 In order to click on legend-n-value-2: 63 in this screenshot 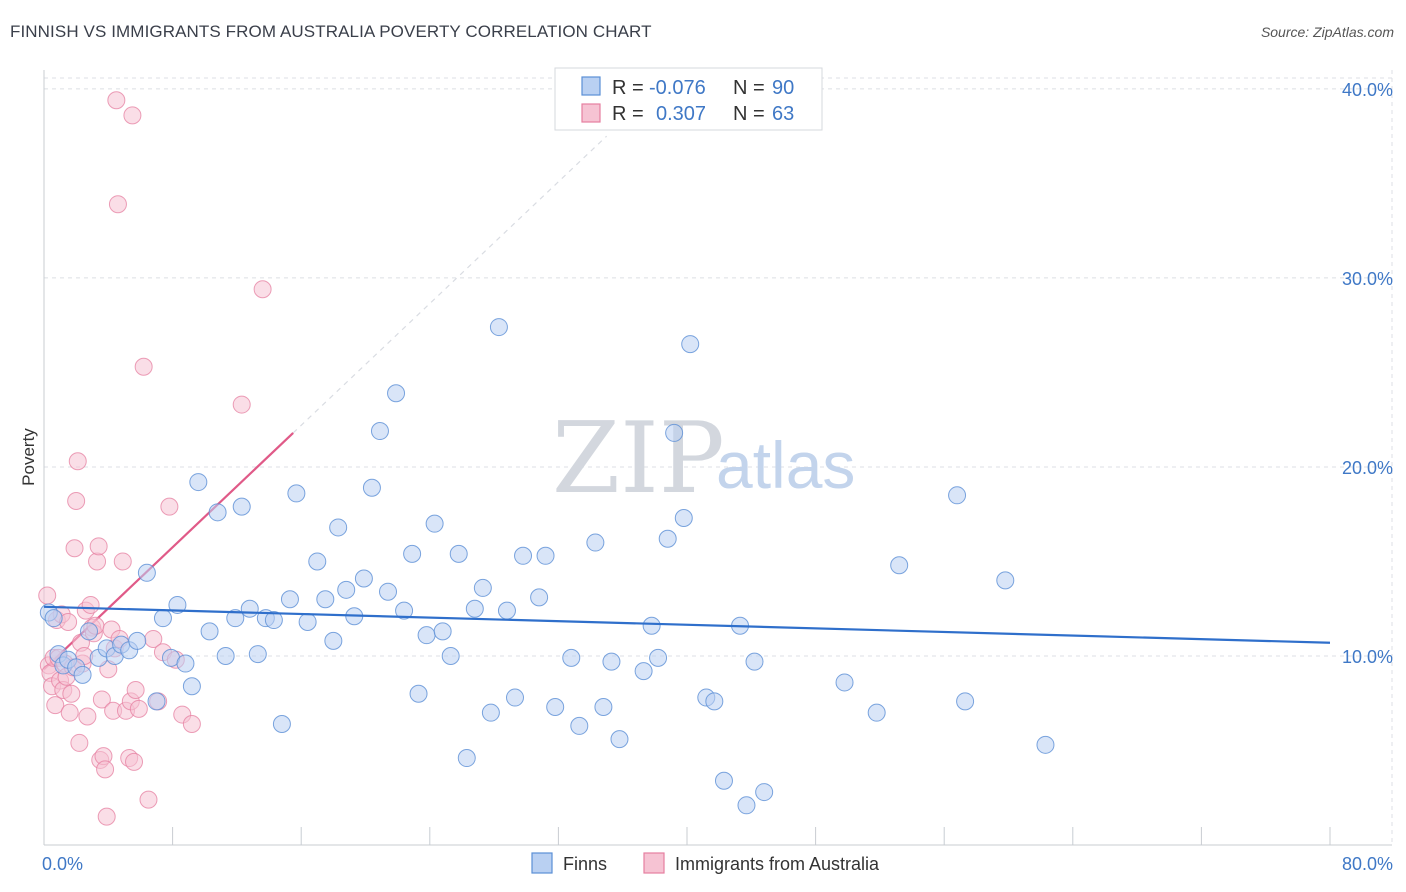, I will do `click(783, 114)`.